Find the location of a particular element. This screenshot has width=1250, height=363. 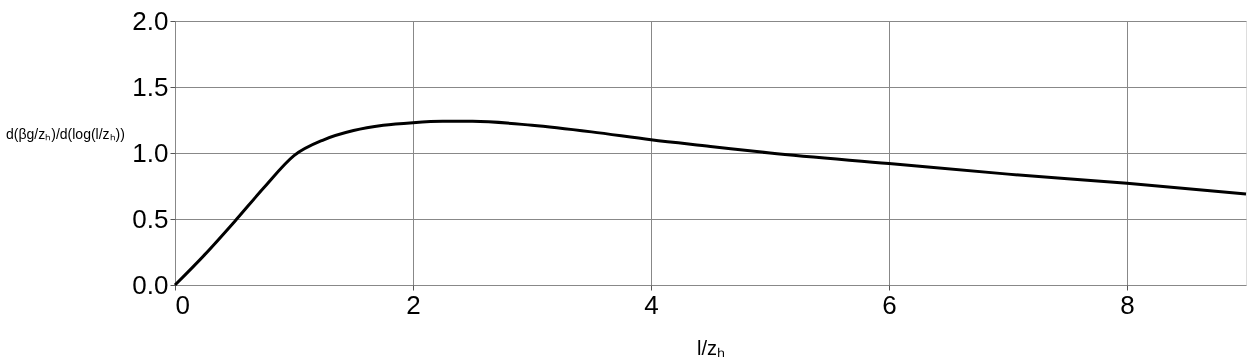

x-tick-label: 8 is located at coordinates (1127, 304).